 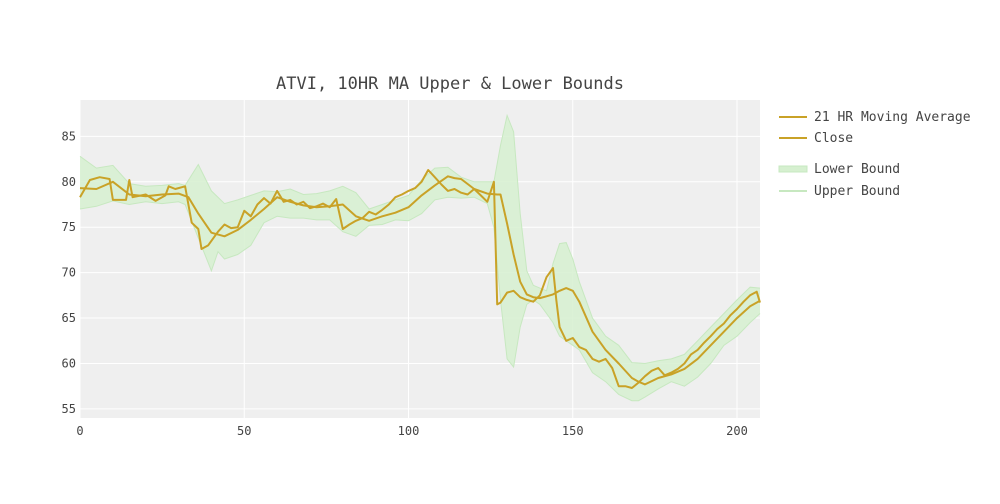 What do you see at coordinates (69, 182) in the screenshot?
I see `y-tick-label: 80` at bounding box center [69, 182].